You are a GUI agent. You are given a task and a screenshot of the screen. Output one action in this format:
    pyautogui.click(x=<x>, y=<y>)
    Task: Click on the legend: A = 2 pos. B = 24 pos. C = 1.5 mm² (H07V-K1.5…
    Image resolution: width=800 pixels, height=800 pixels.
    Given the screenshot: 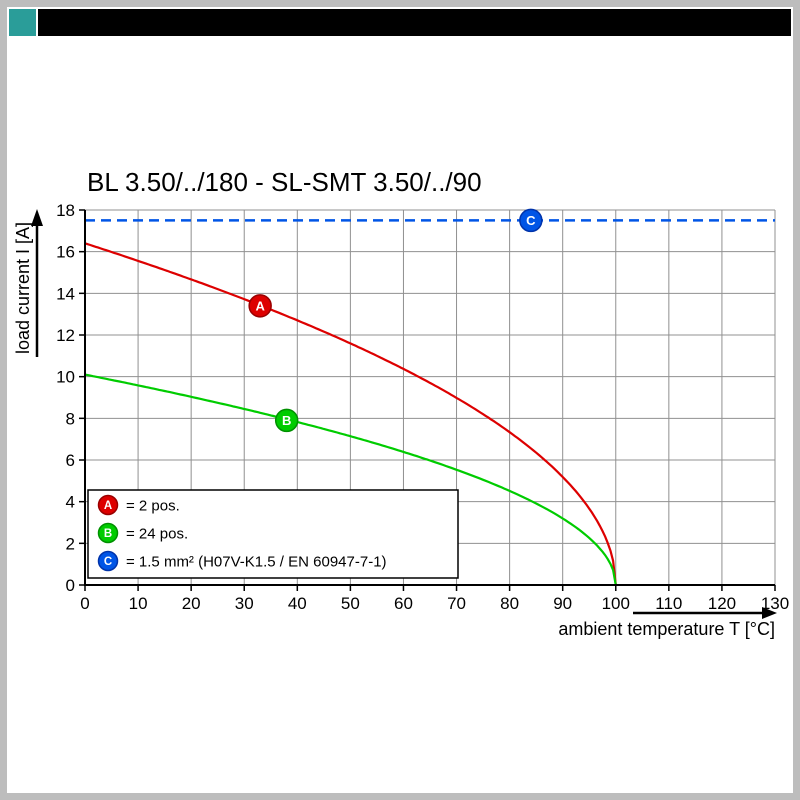 What is the action you would take?
    pyautogui.click(x=273, y=534)
    